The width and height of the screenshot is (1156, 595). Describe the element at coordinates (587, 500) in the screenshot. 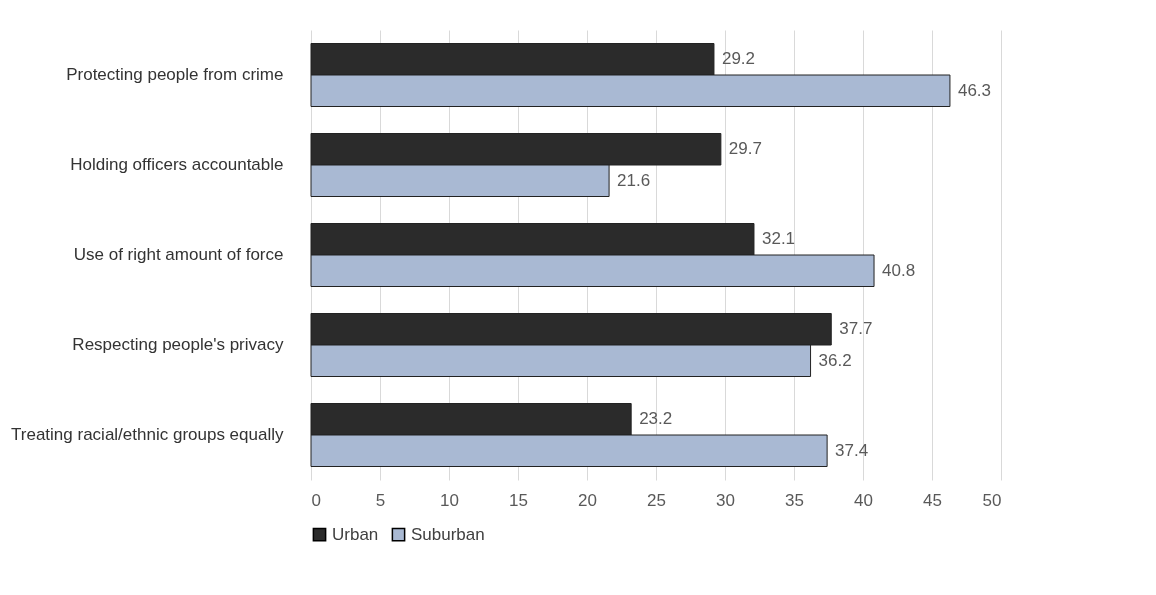

I see `x-tick-label: 20` at that location.